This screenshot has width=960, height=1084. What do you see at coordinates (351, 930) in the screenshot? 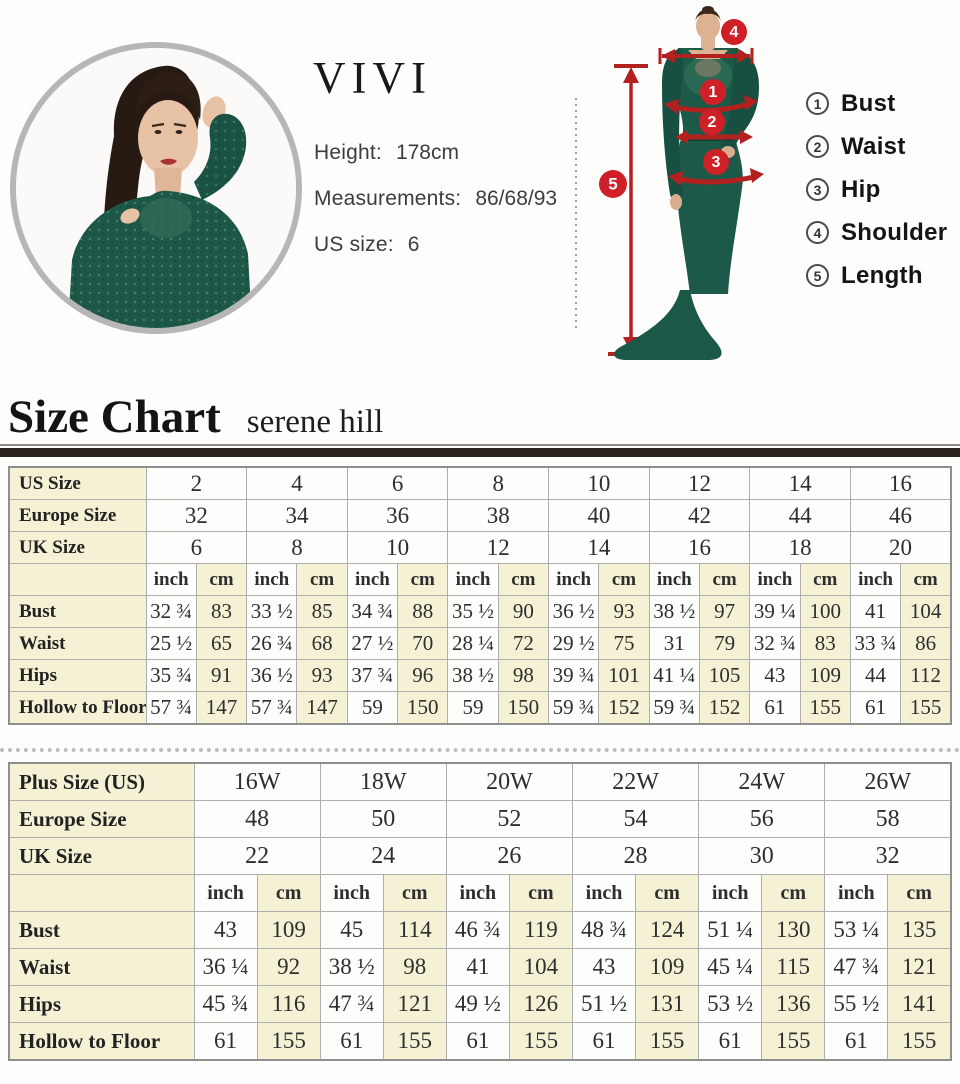
I see `measurement-cell: 45` at bounding box center [351, 930].